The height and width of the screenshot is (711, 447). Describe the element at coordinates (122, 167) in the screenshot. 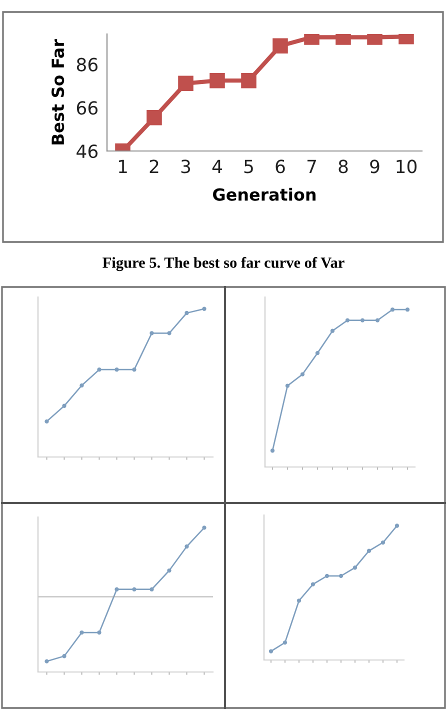

I see `x-tick-label: 1` at that location.